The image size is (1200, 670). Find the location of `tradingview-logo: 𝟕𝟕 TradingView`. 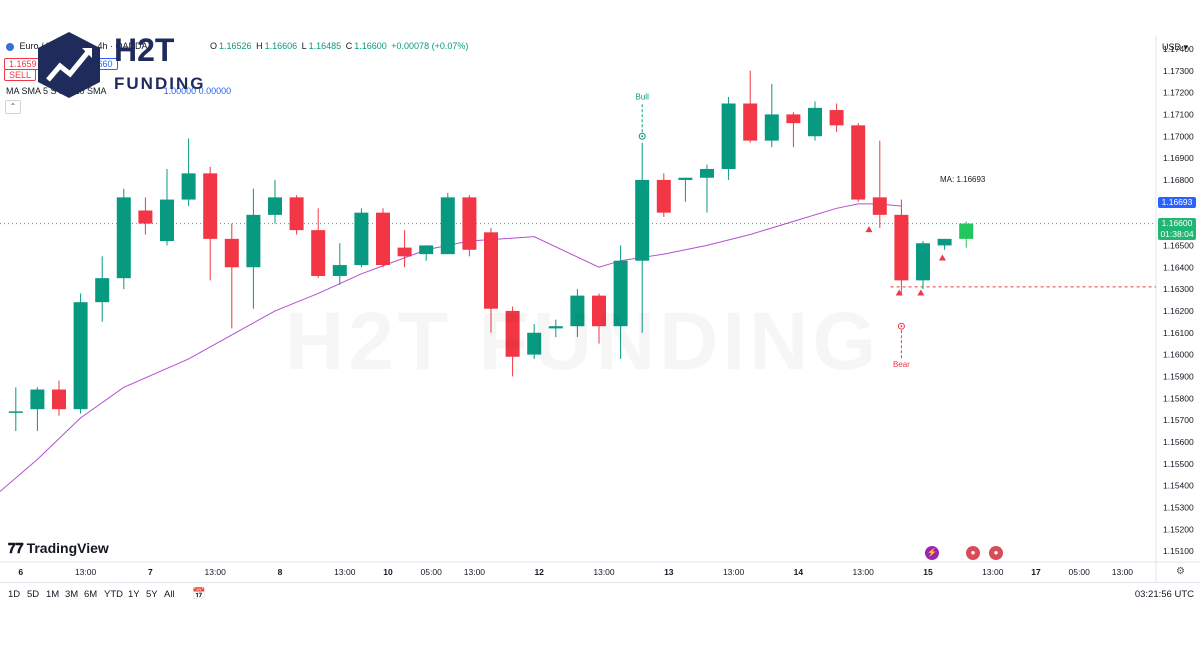

tradingview-logo: 𝟕𝟕 TradingView is located at coordinates (58, 548).